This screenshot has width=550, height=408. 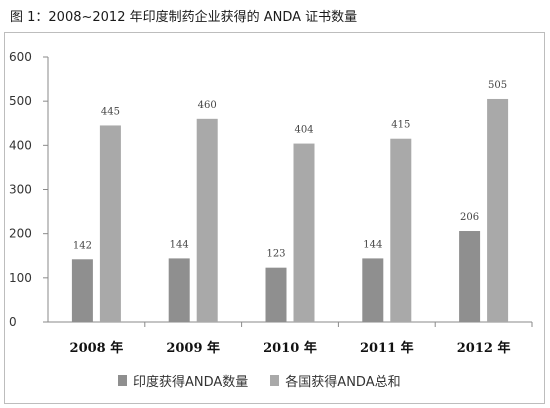 I want to click on legend-item-series-1: 印度获得ANDA数量, so click(x=183, y=380).